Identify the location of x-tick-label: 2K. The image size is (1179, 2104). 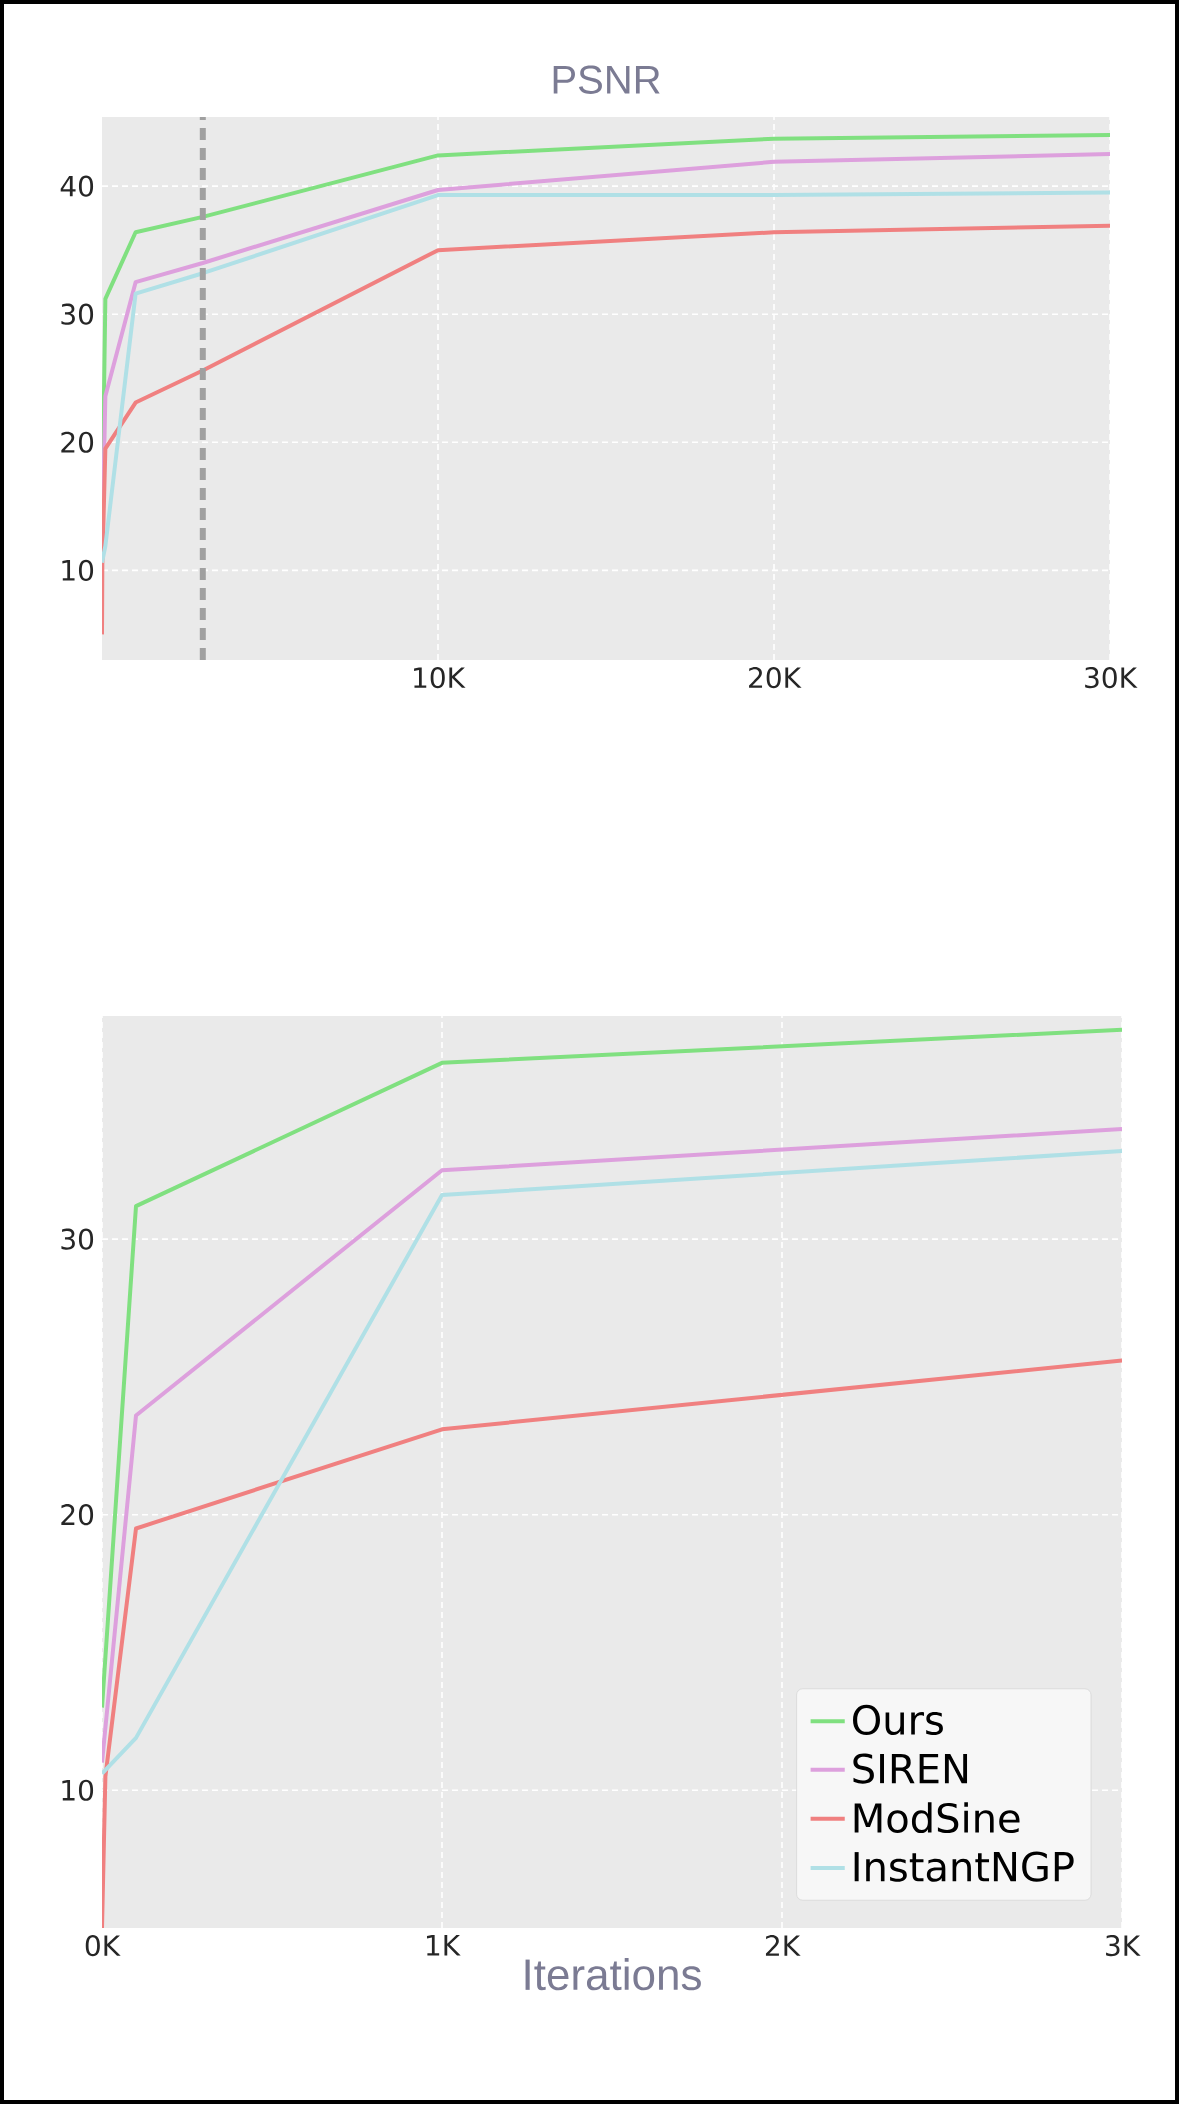
(783, 1945).